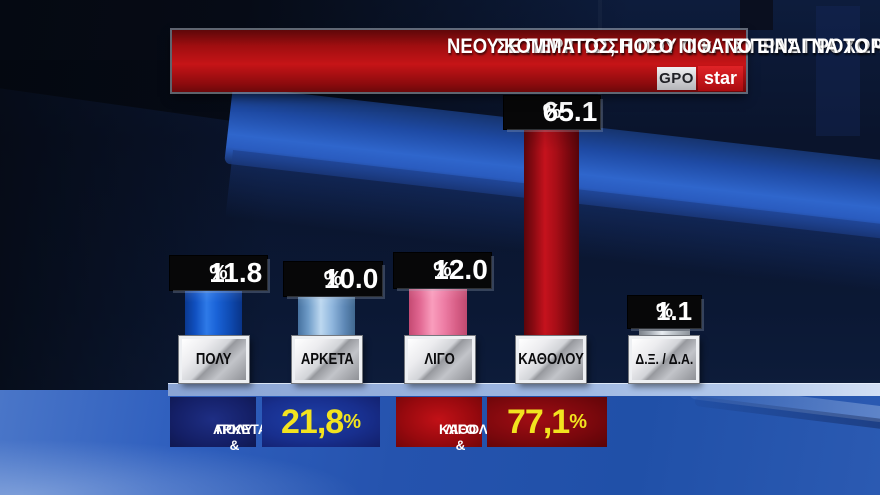  I want to click on gpo-pollster-logo: GPO, so click(676, 78).